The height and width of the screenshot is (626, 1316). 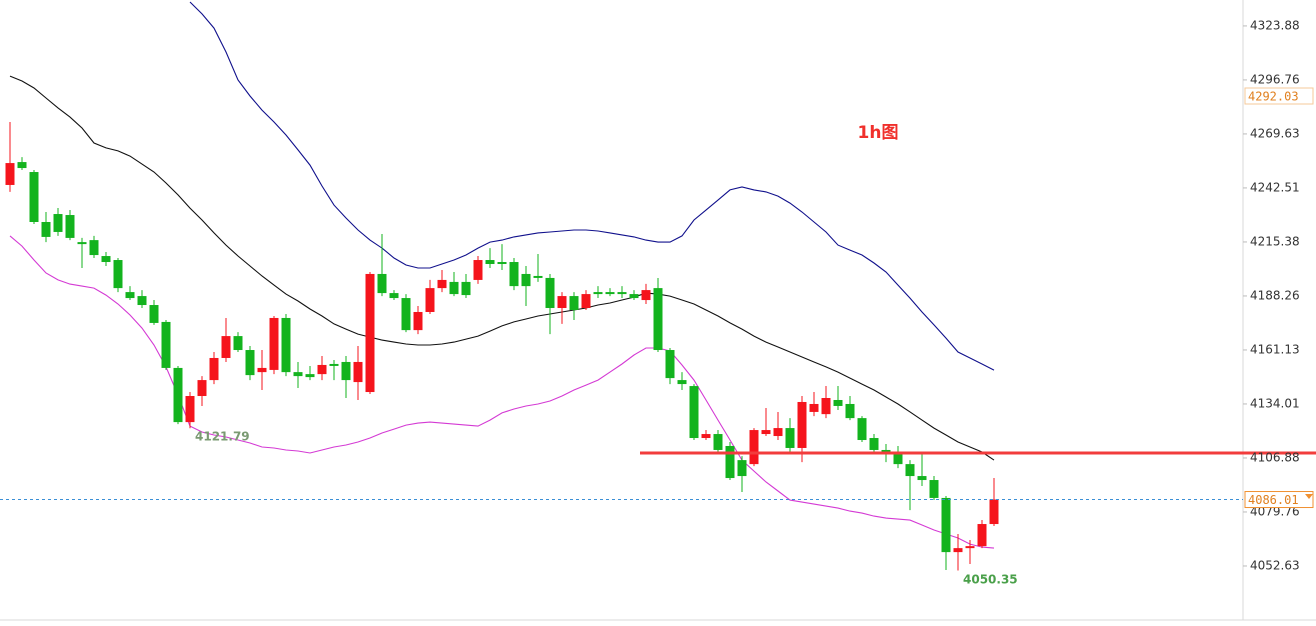 What do you see at coordinates (1275, 187) in the screenshot?
I see `y-tick-label: 4242.51` at bounding box center [1275, 187].